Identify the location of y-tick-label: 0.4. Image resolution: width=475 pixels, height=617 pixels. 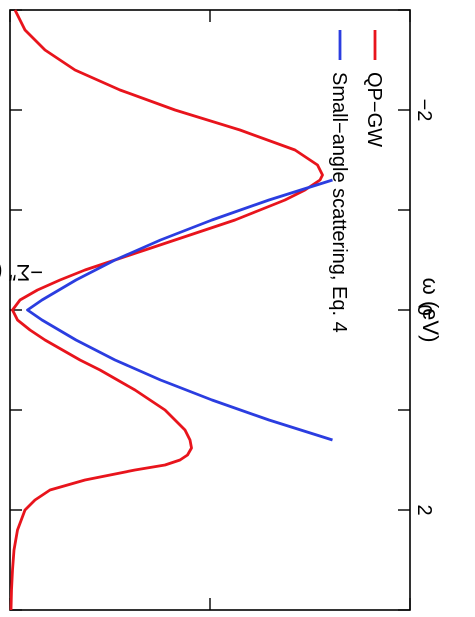
(210, 616).